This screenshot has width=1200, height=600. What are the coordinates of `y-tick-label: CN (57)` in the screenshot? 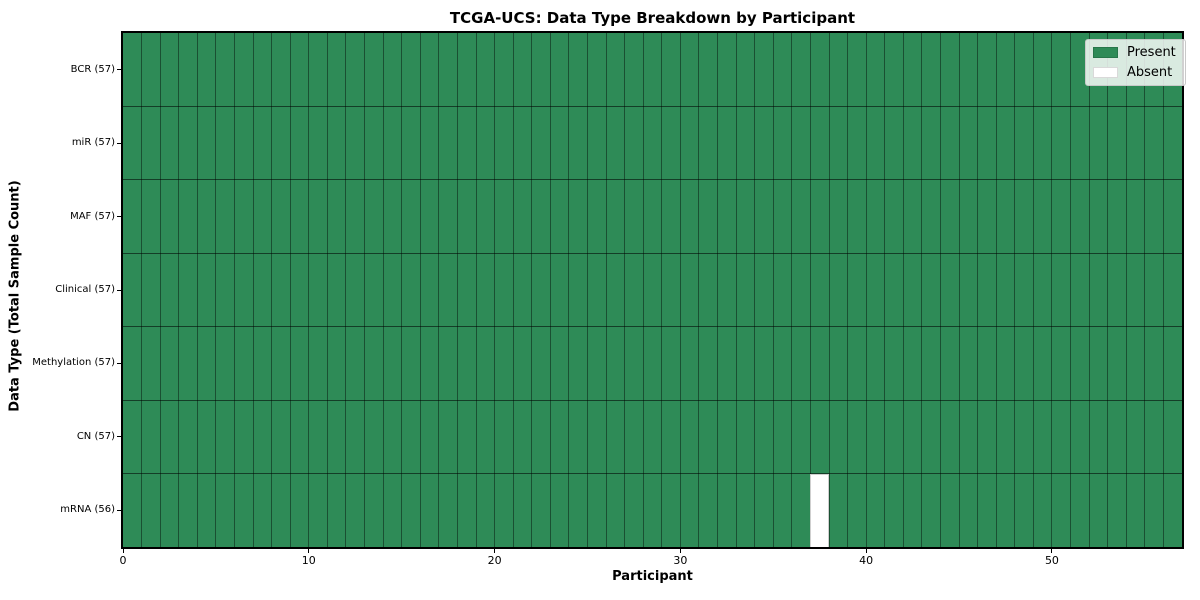 It's located at (95, 436).